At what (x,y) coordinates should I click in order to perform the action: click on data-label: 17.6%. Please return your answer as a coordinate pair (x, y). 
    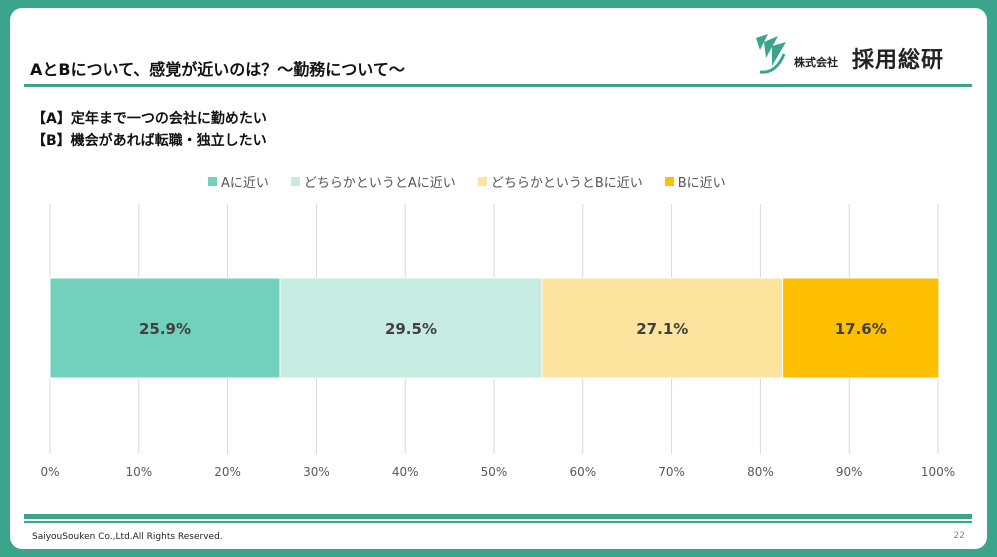
    Looking at the image, I should click on (861, 329).